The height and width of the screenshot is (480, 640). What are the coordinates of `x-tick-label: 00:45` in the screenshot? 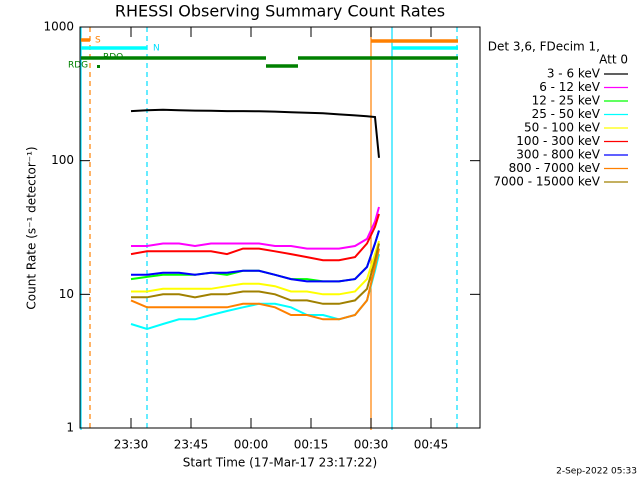 It's located at (431, 445).